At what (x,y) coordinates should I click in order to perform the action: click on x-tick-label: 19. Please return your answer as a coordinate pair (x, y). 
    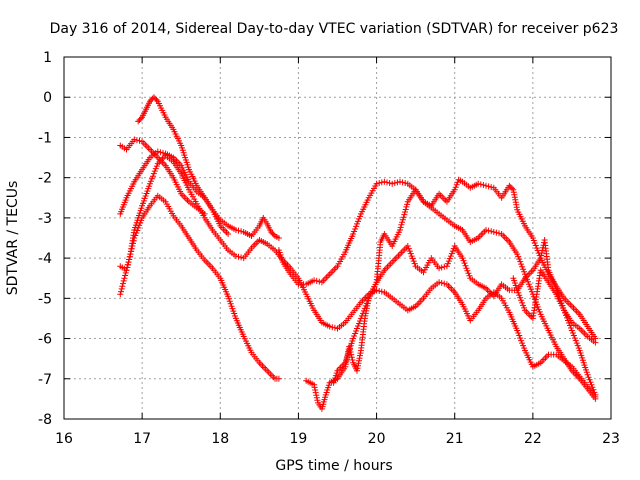
    Looking at the image, I should click on (299, 439).